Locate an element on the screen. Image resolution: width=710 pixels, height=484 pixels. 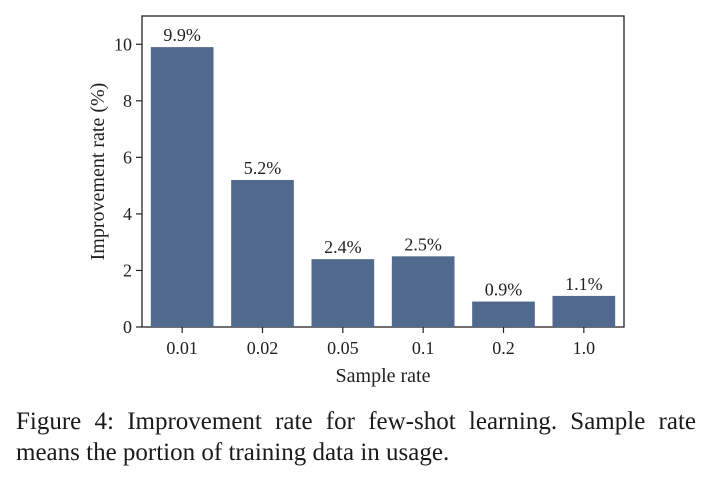
x-axis: 0.01 0.02 0.05 0.1 0.2 1.0 is located at coordinates (380, 342).